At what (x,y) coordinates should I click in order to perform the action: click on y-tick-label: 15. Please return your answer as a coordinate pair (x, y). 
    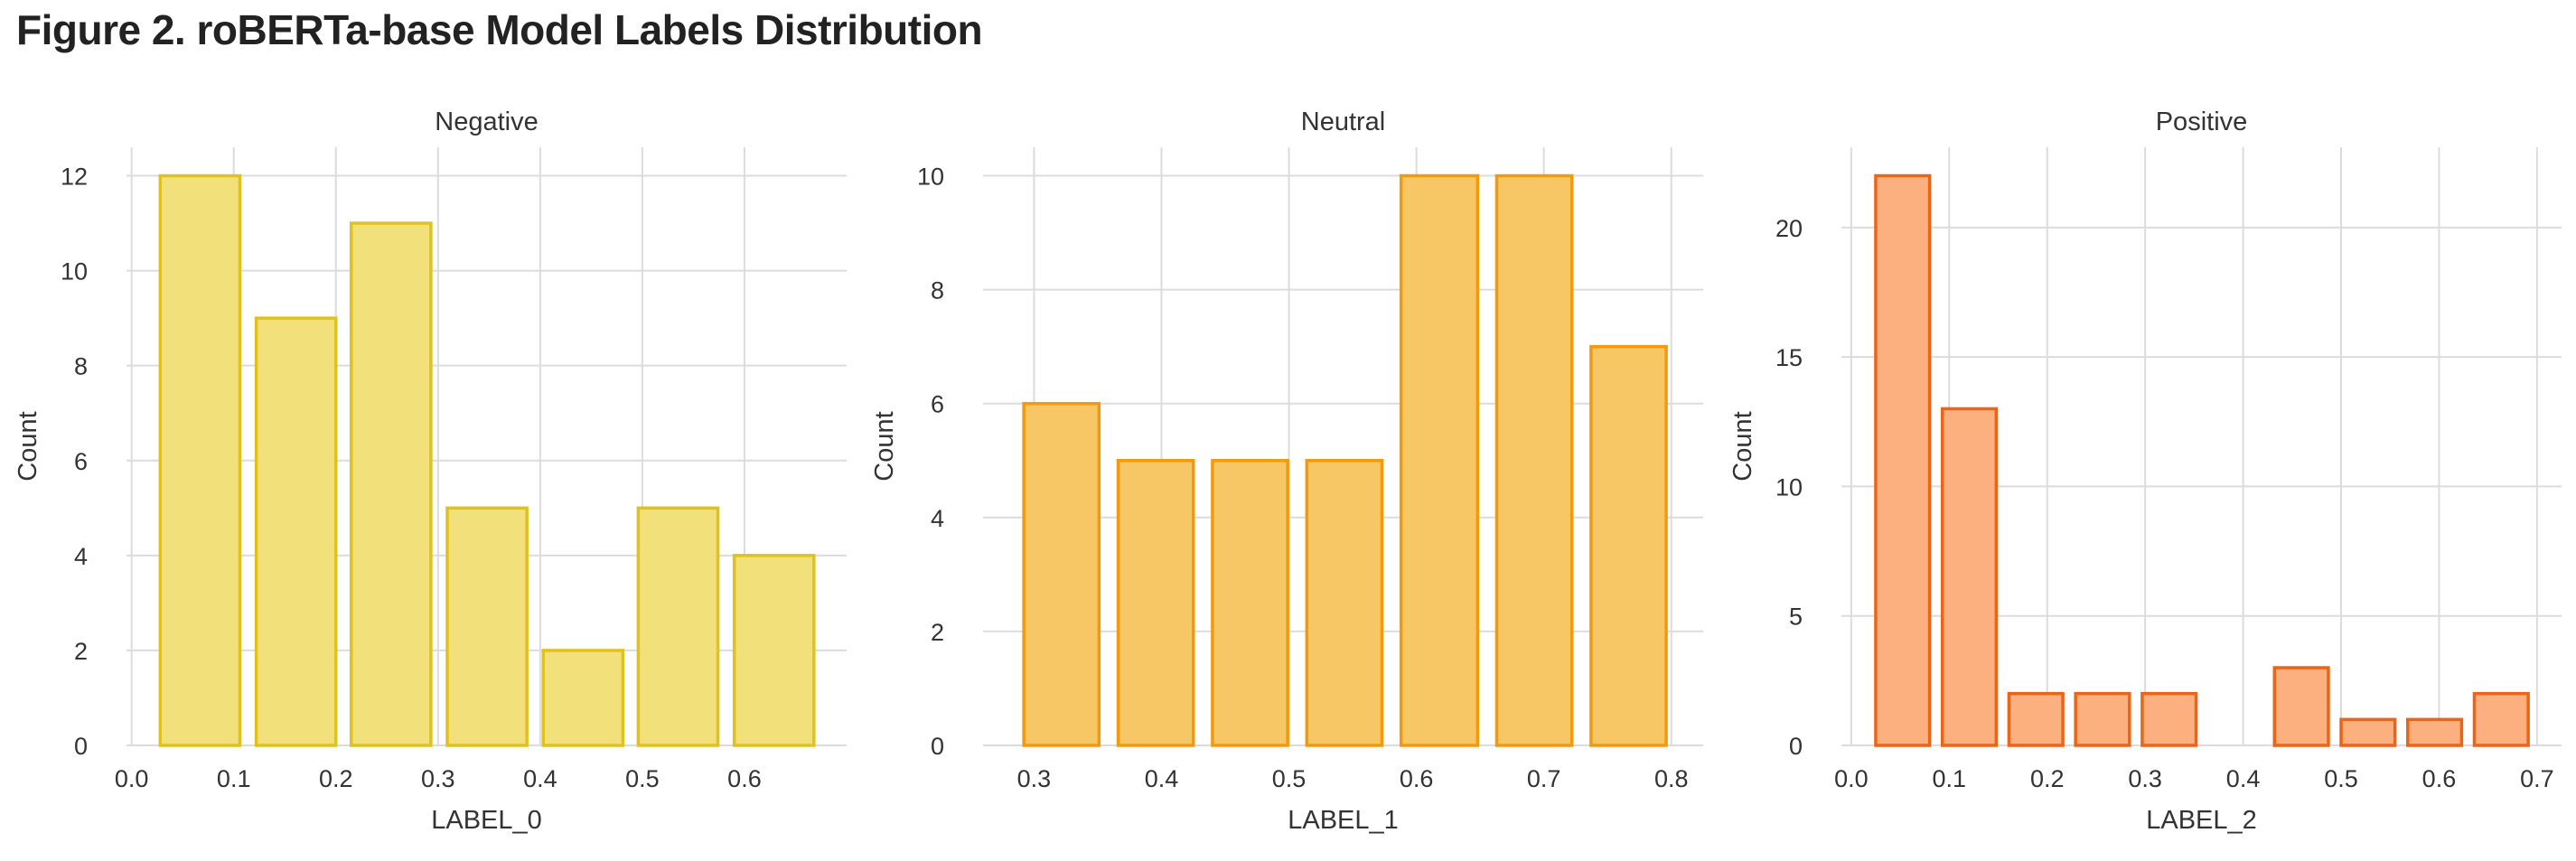
    Looking at the image, I should click on (1789, 357).